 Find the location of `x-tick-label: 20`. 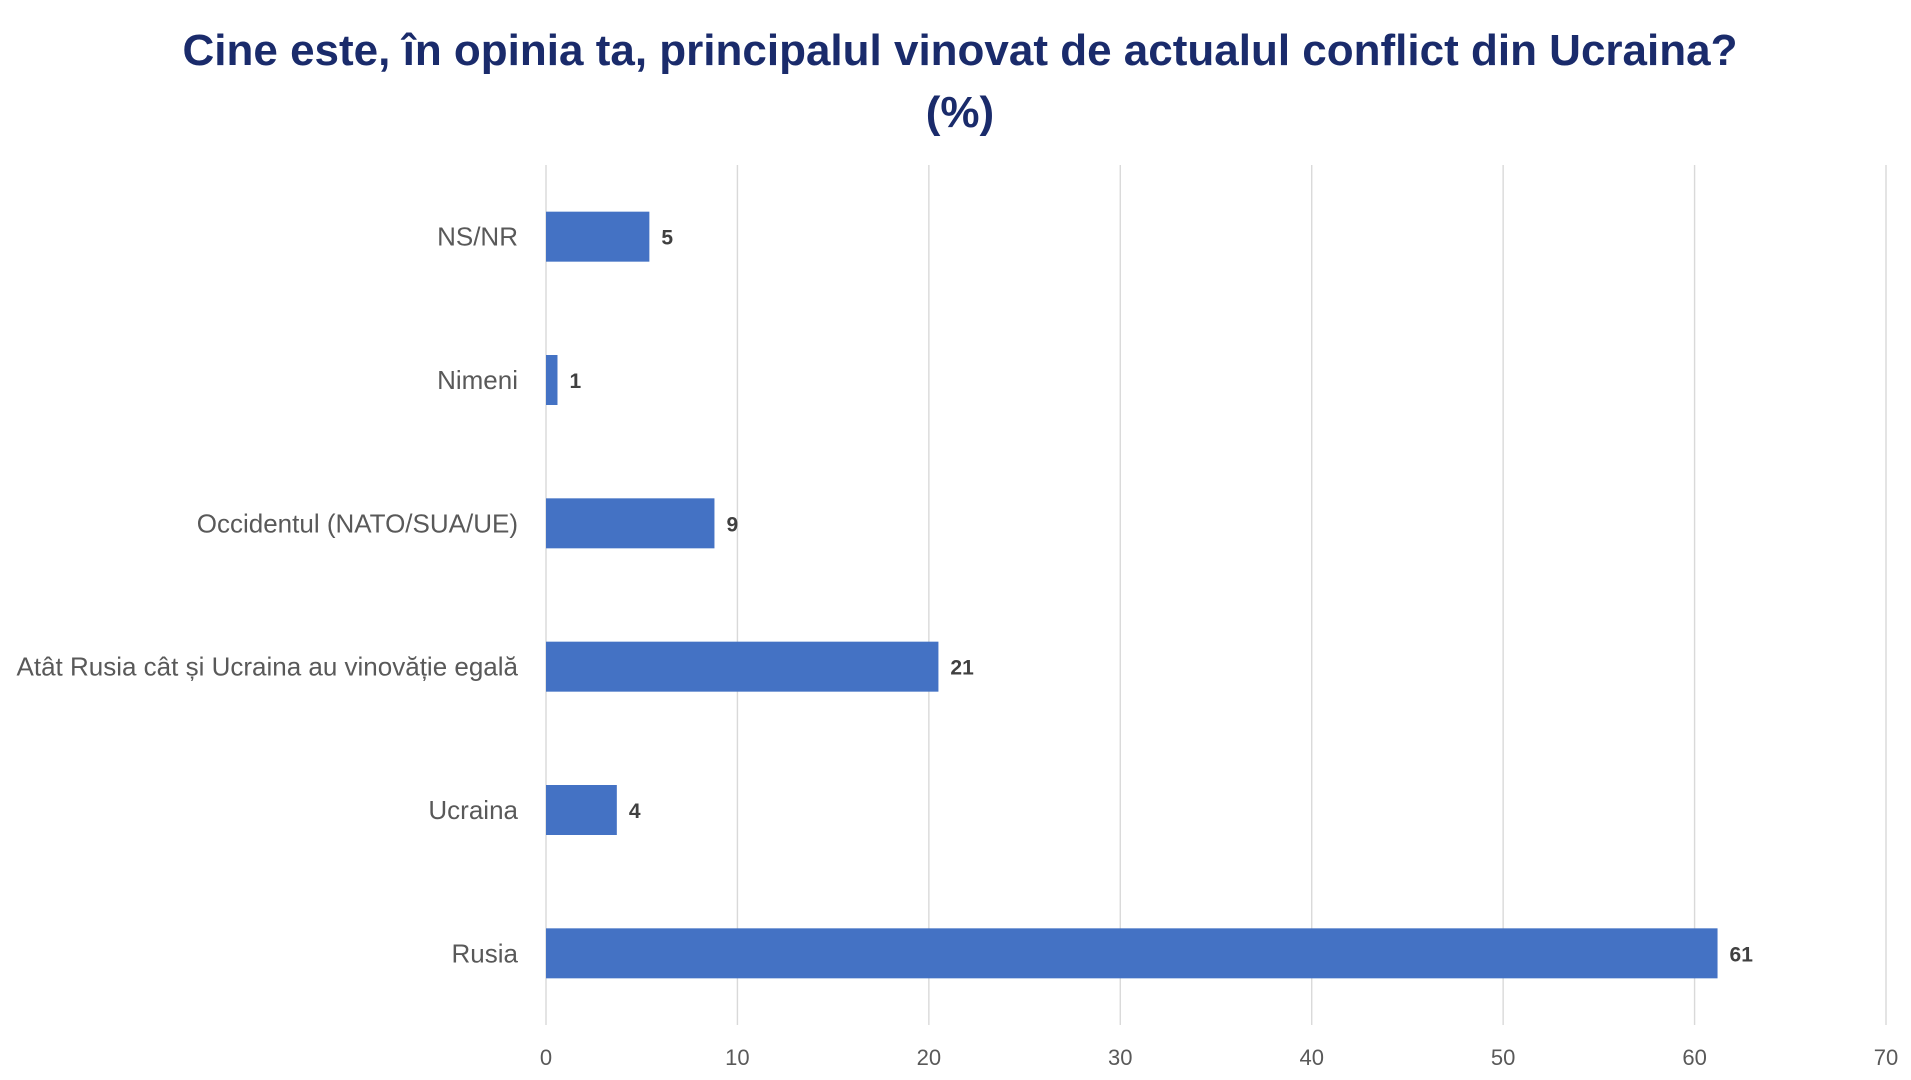

x-tick-label: 20 is located at coordinates (929, 1057).